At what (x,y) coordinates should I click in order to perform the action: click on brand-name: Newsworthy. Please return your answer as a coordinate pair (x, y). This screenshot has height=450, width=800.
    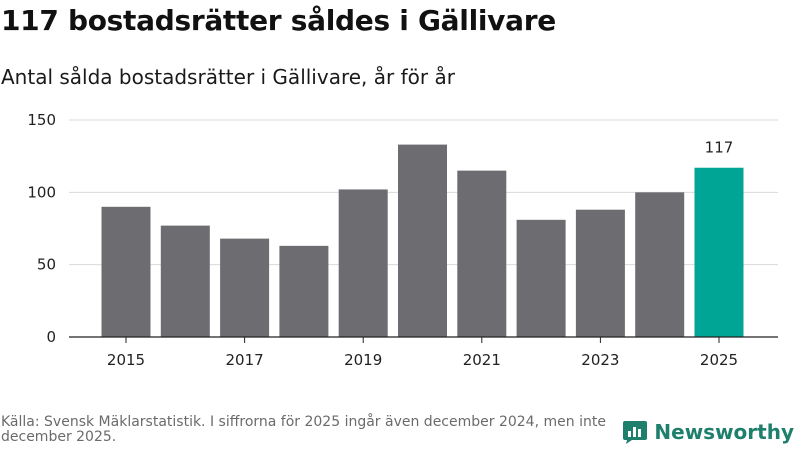
    Looking at the image, I should click on (724, 432).